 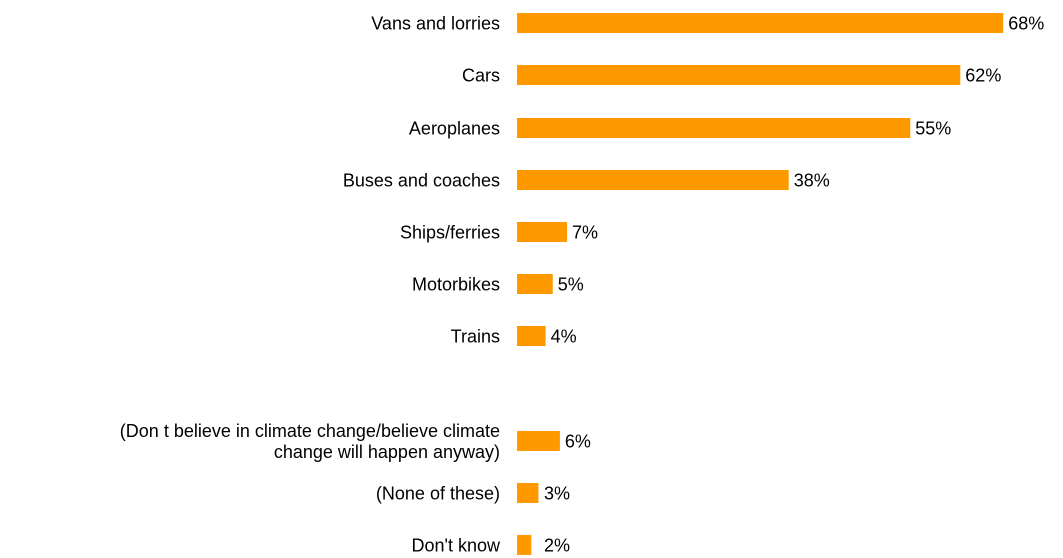 What do you see at coordinates (578, 441) in the screenshot?
I see `value-label: 6%` at bounding box center [578, 441].